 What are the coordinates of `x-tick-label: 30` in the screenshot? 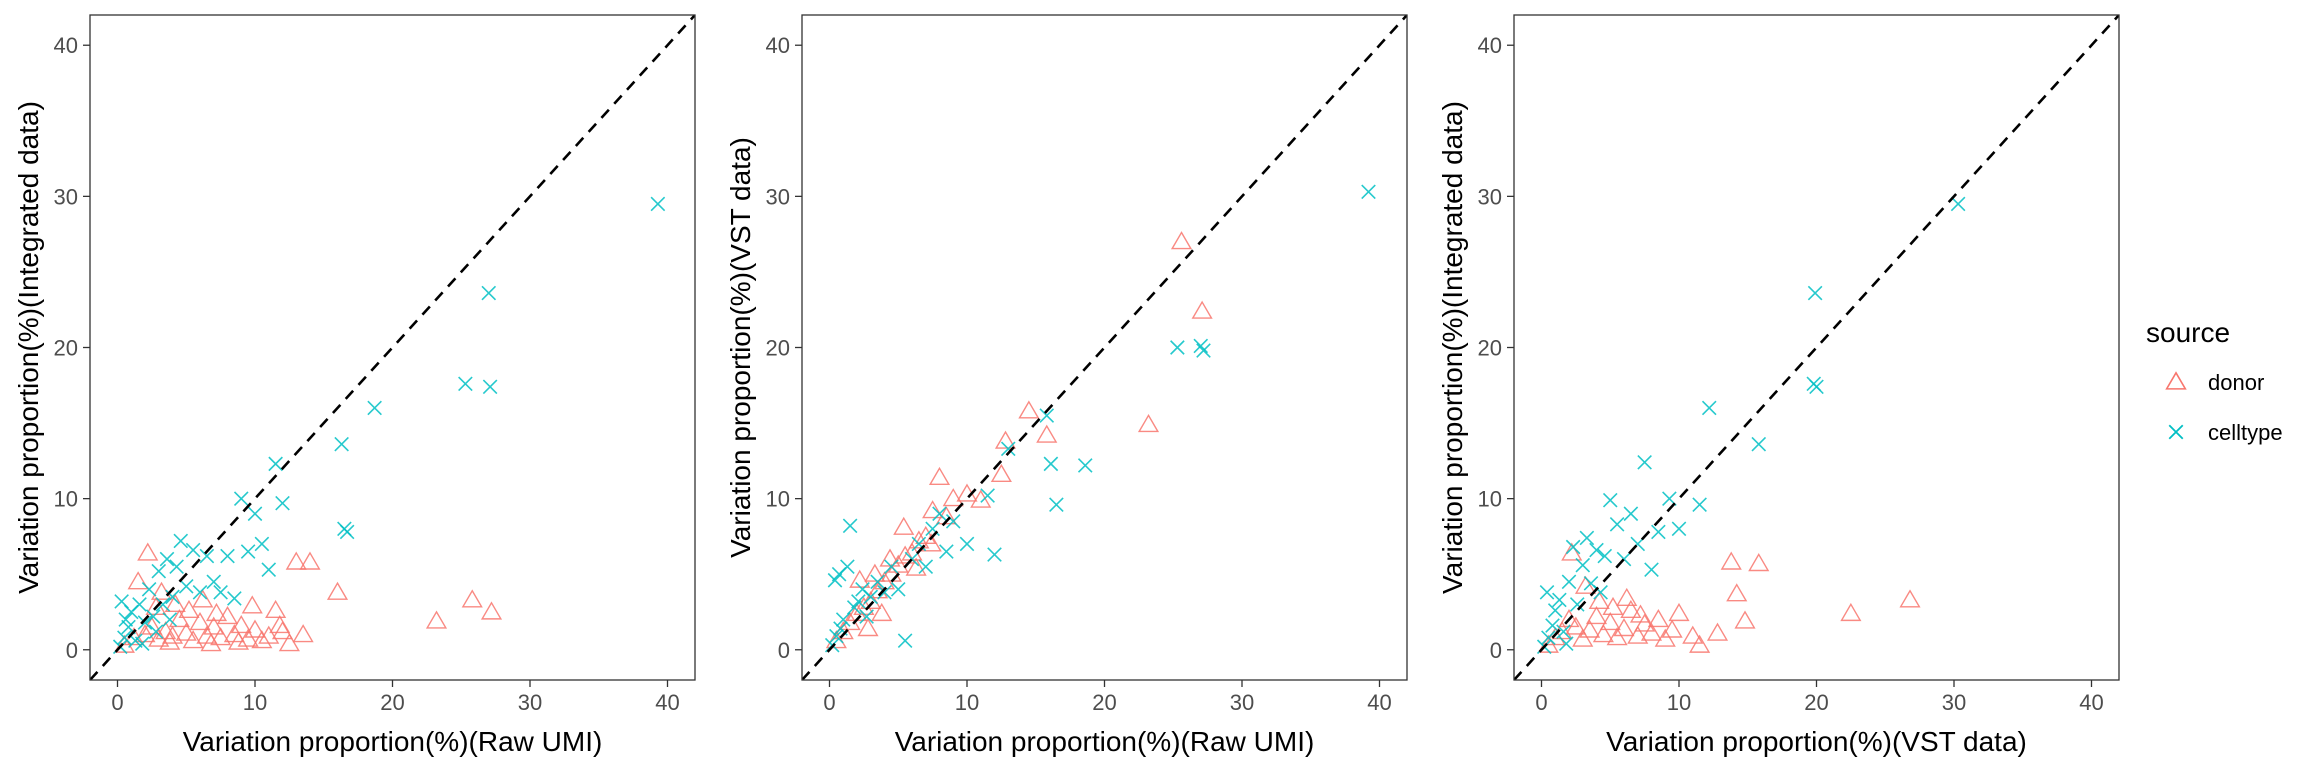 It's located at (1242, 702).